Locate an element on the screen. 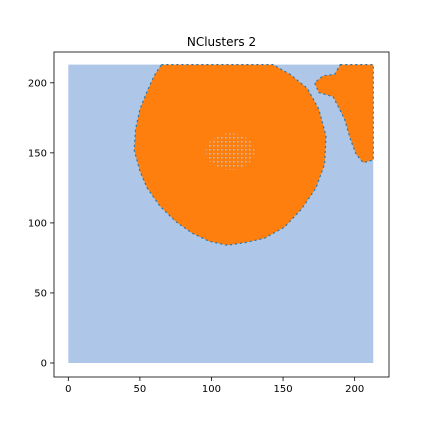 Image resolution: width=432 pixels, height=432 pixels. y-tick-label: 50 is located at coordinates (40, 293).